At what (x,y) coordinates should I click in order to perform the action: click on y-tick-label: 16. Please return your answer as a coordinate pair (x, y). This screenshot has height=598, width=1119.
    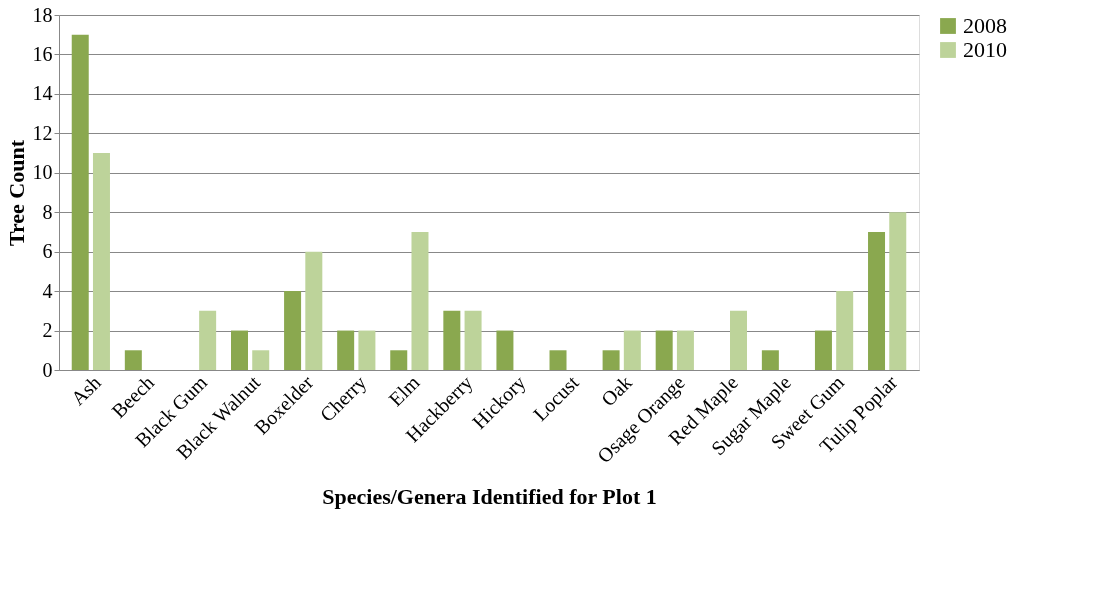
    Looking at the image, I should click on (42, 53).